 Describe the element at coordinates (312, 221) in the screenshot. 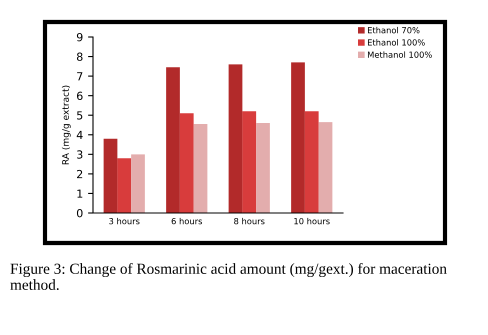

I see `x-tick-label: 10 hours` at that location.